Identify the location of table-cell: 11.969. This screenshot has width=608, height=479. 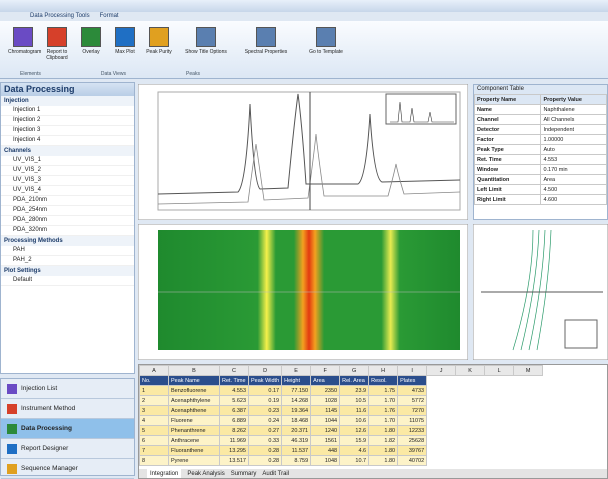
(234, 440).